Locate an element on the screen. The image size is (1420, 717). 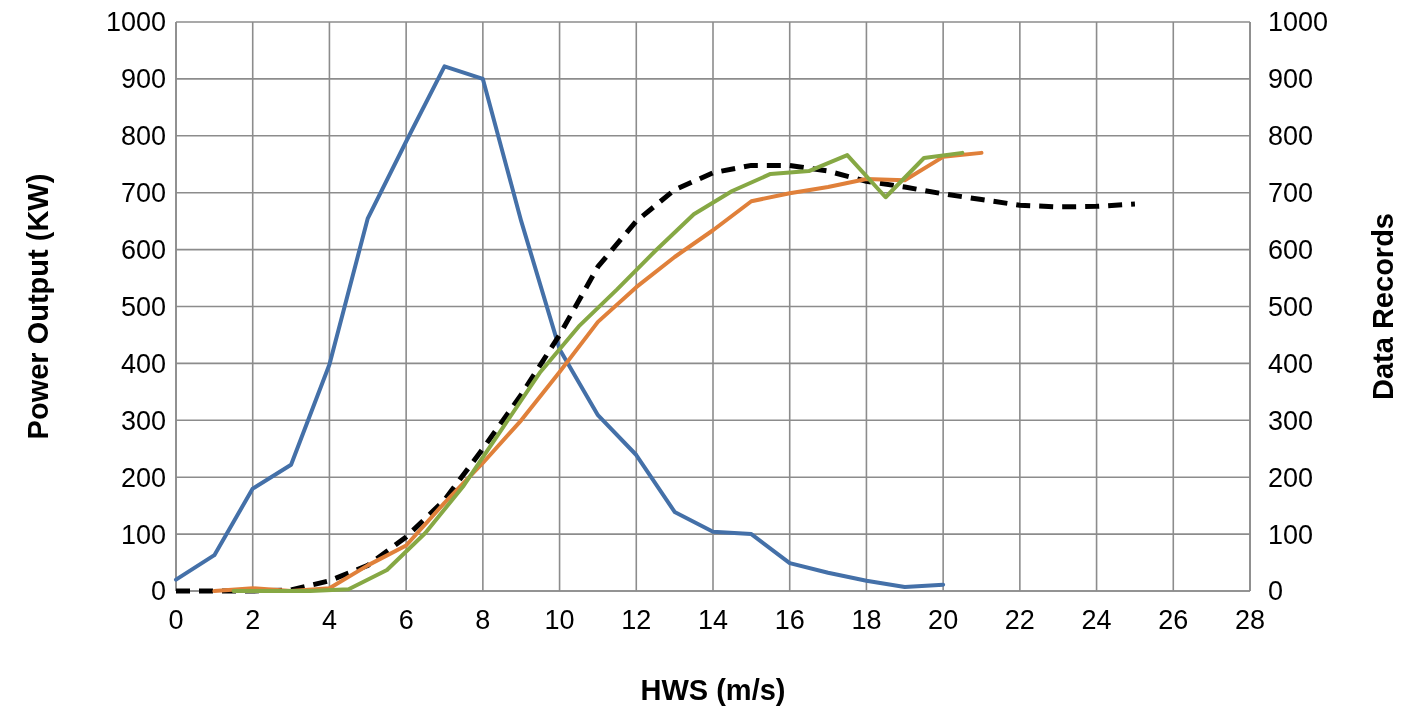
x-tick-label: 4 is located at coordinates (329, 620).